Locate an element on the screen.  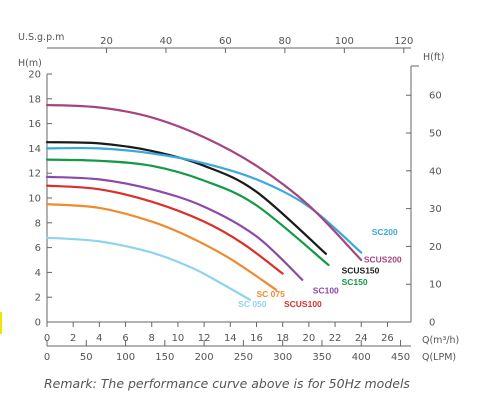
q-lpm-axis-label: Q(LPM) is located at coordinates (439, 357).